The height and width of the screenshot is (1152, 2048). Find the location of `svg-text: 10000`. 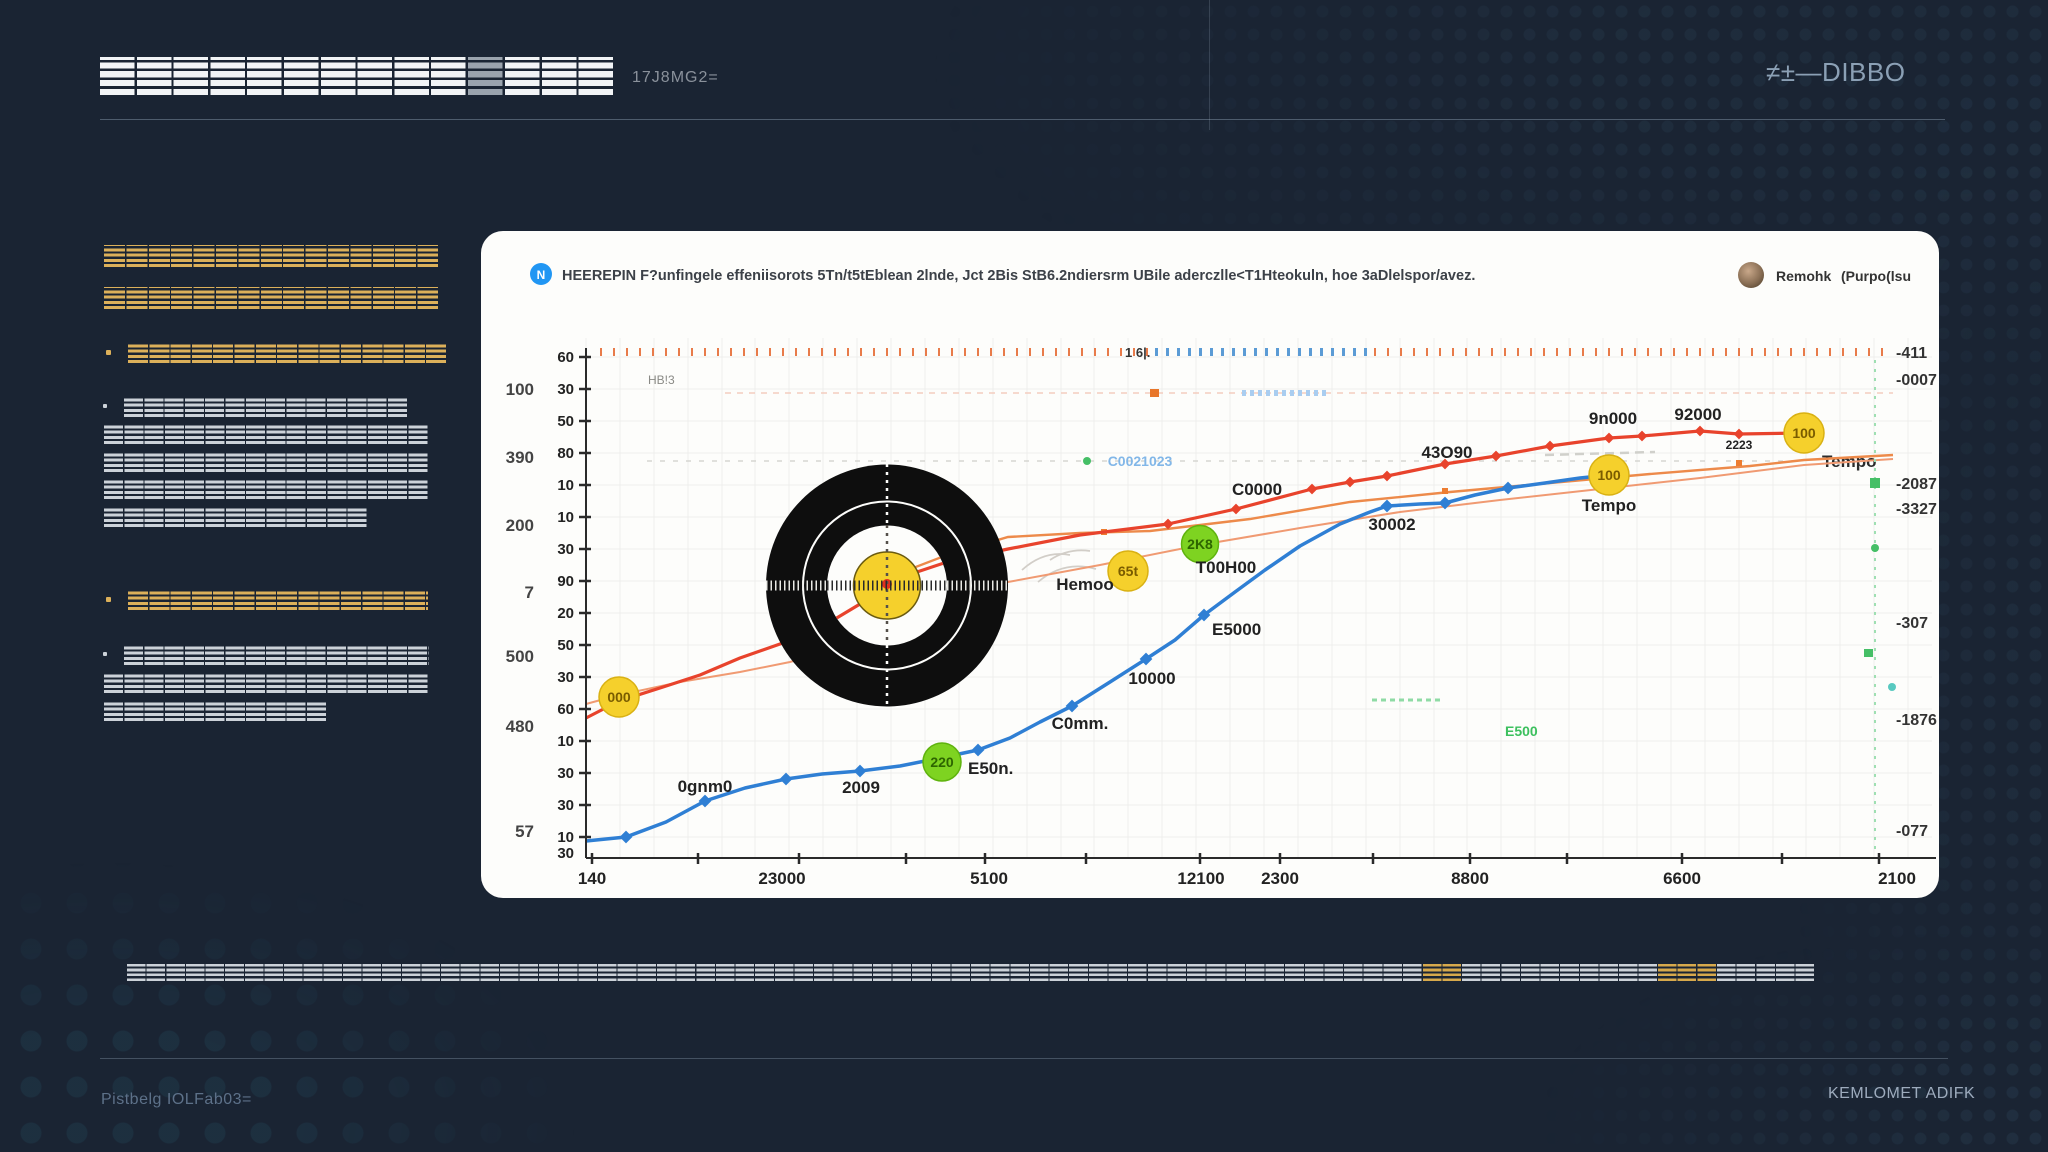

svg-text: 10000 is located at coordinates (1151, 678).